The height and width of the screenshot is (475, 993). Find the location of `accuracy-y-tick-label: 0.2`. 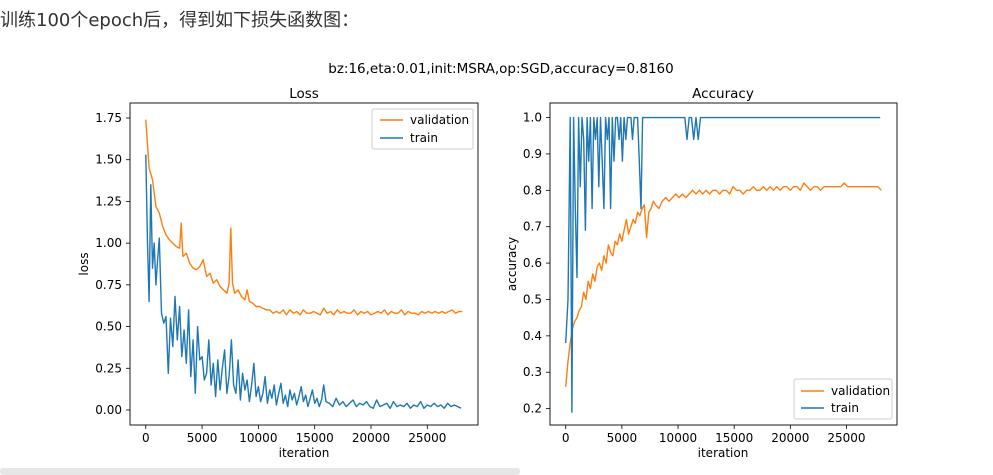

accuracy-y-tick-label: 0.2 is located at coordinates (532, 409).